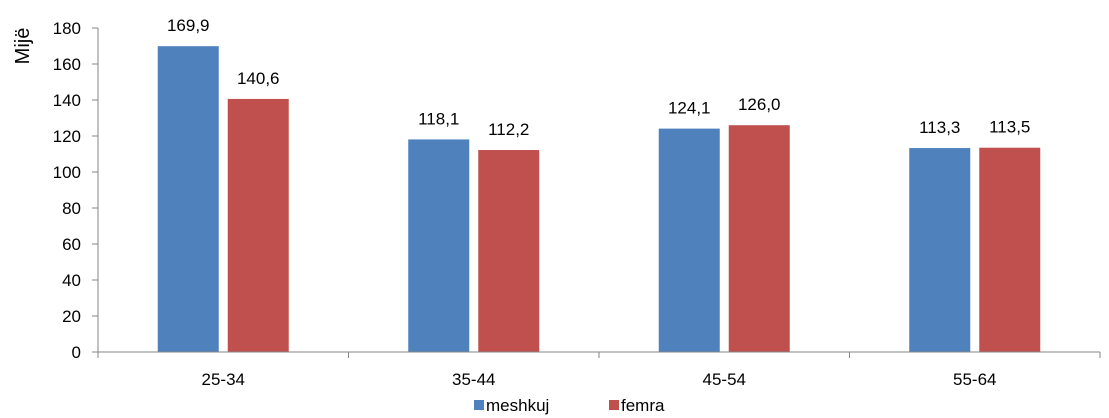 This screenshot has width=1109, height=418. What do you see at coordinates (76, 190) in the screenshot?
I see `y-axis: 0 20 40 60 80 100 120 140 160 180` at bounding box center [76, 190].